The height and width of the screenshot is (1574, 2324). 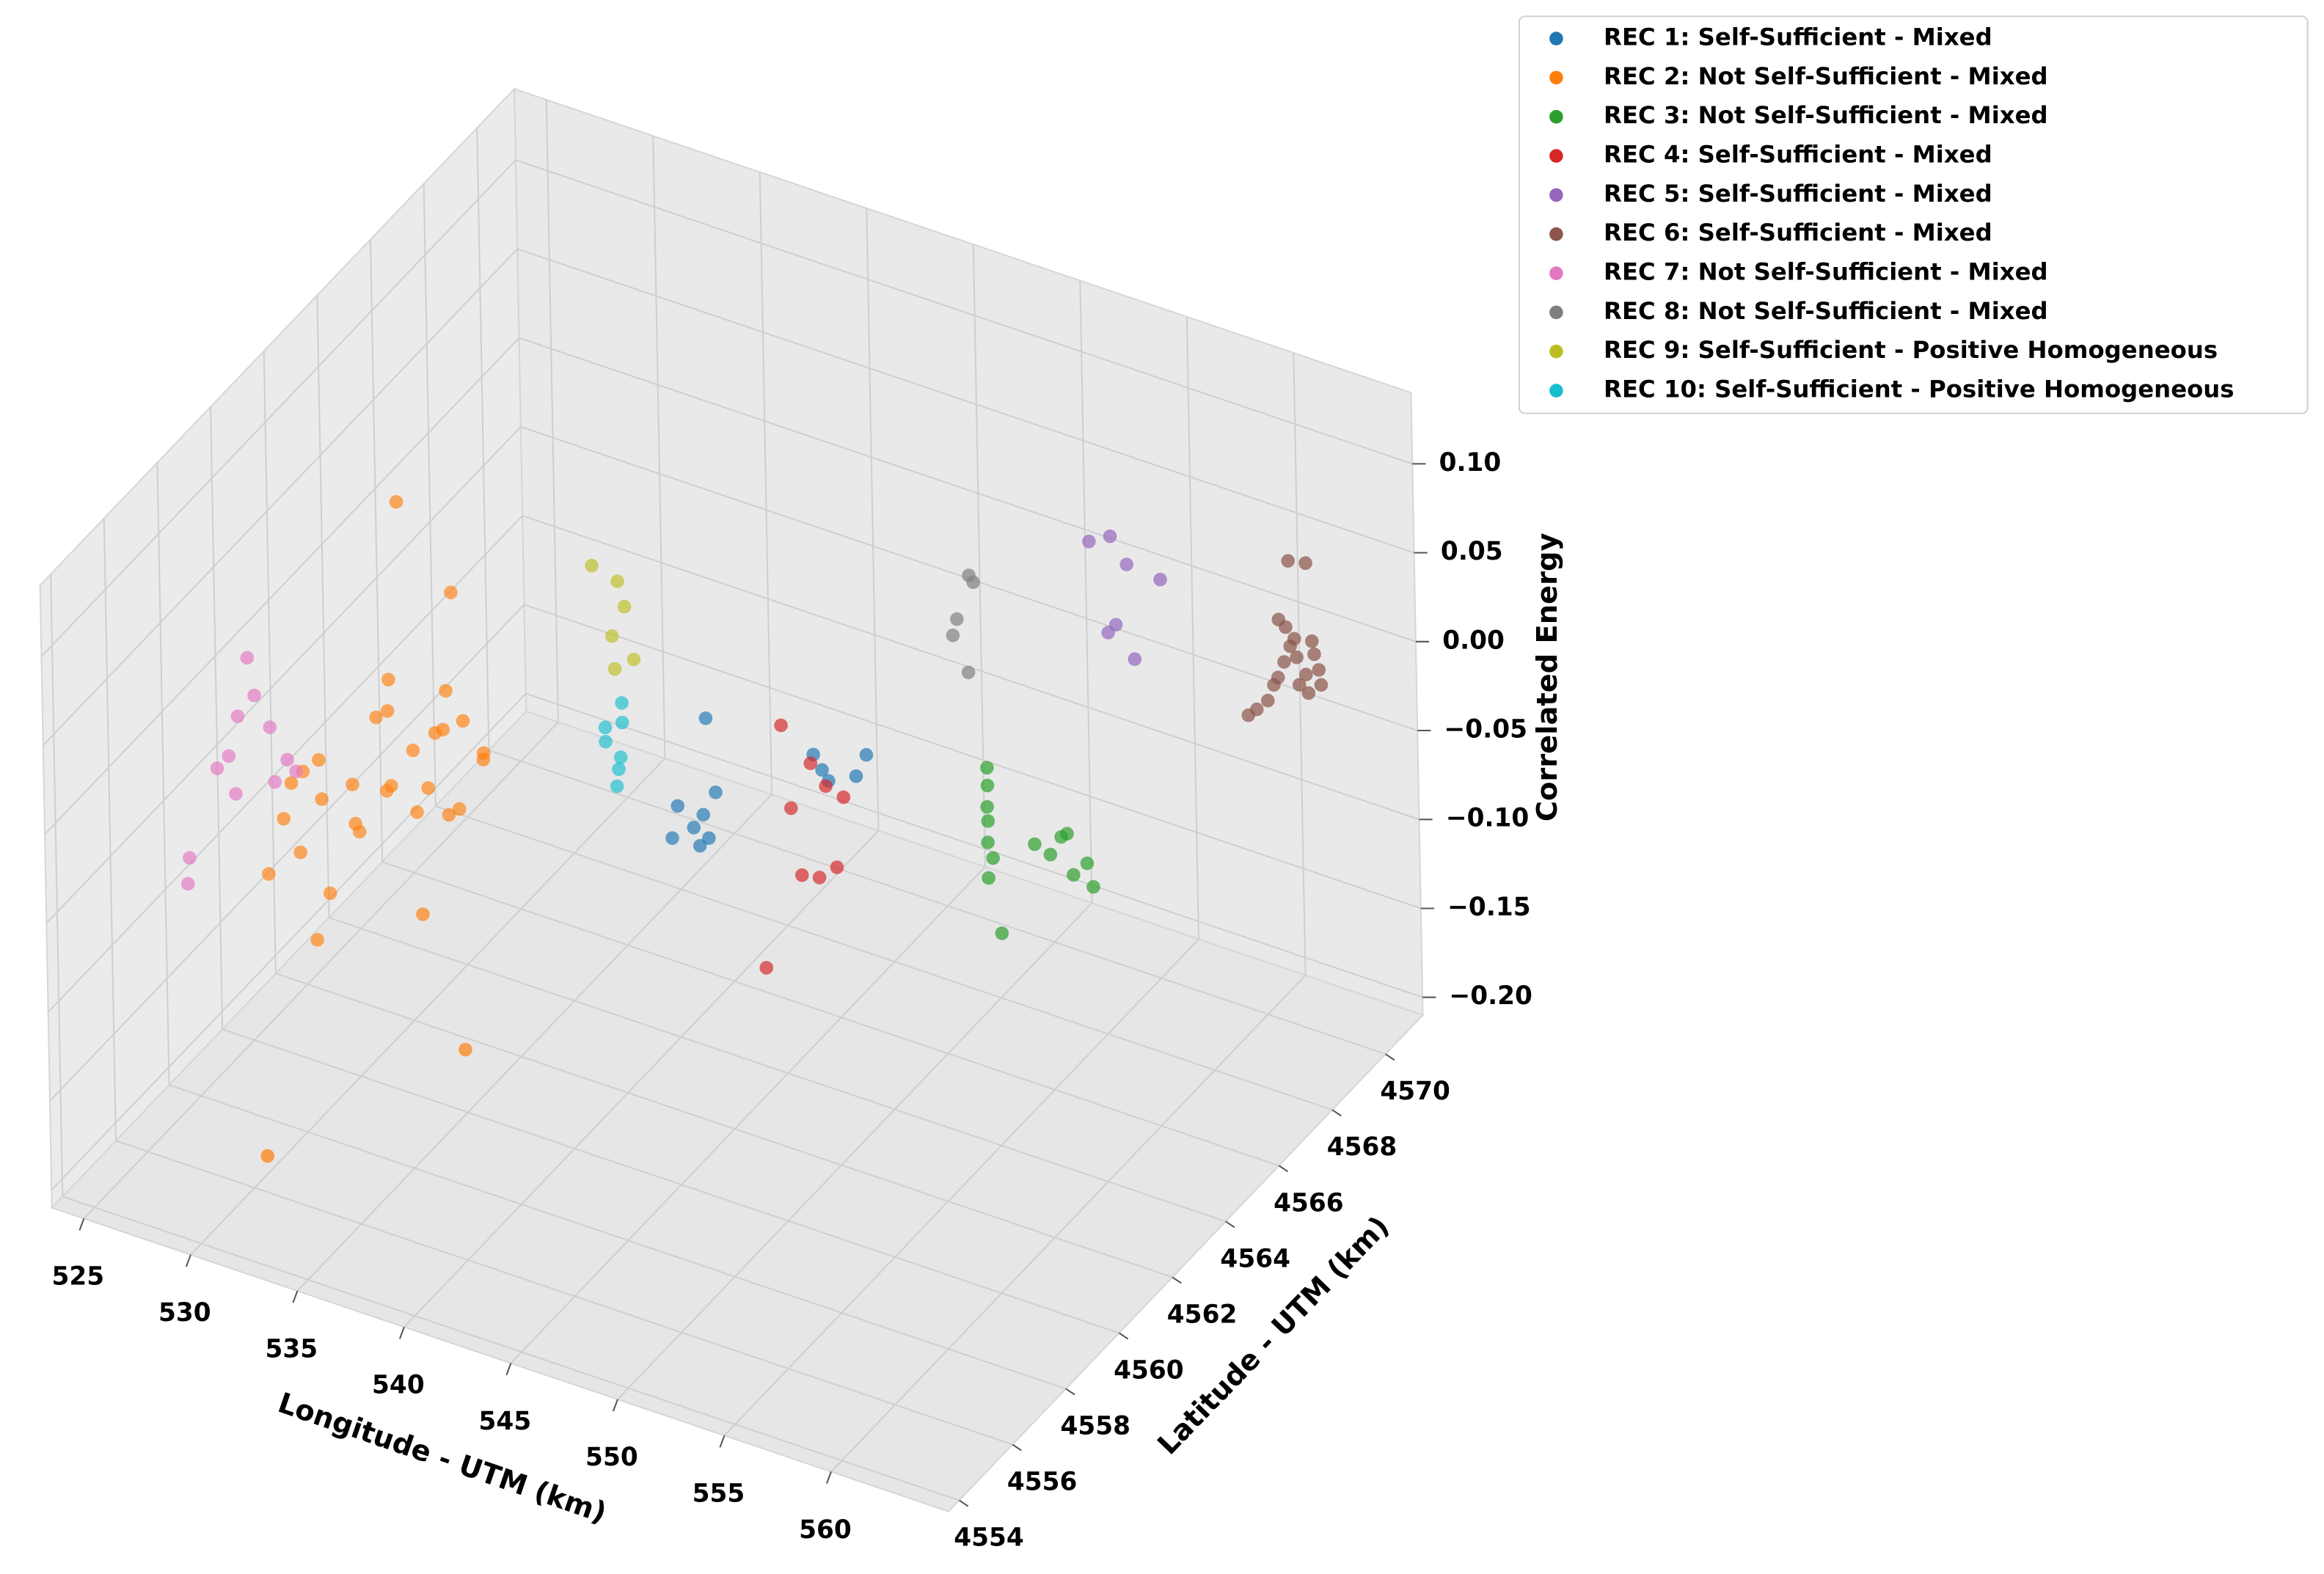 I want to click on x-tick-label: 545, so click(x=505, y=1421).